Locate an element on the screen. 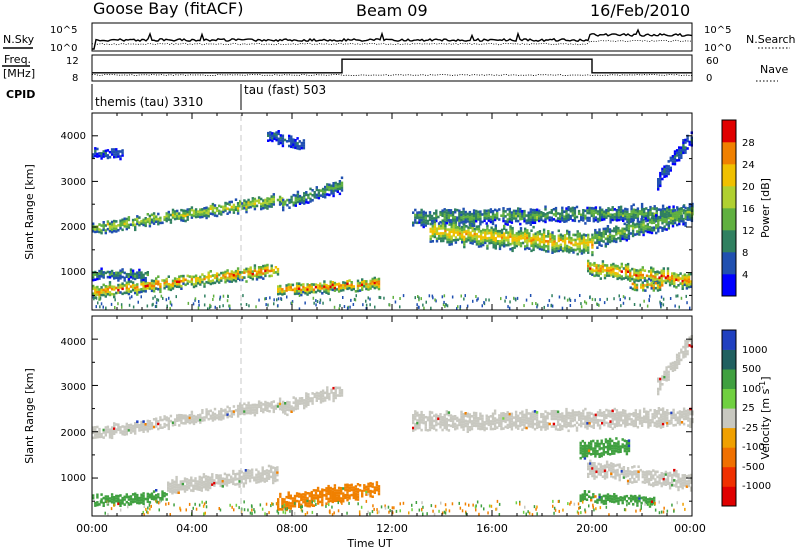 The width and height of the screenshot is (800, 554). freq-tick-high: 12 is located at coordinates (72, 61).